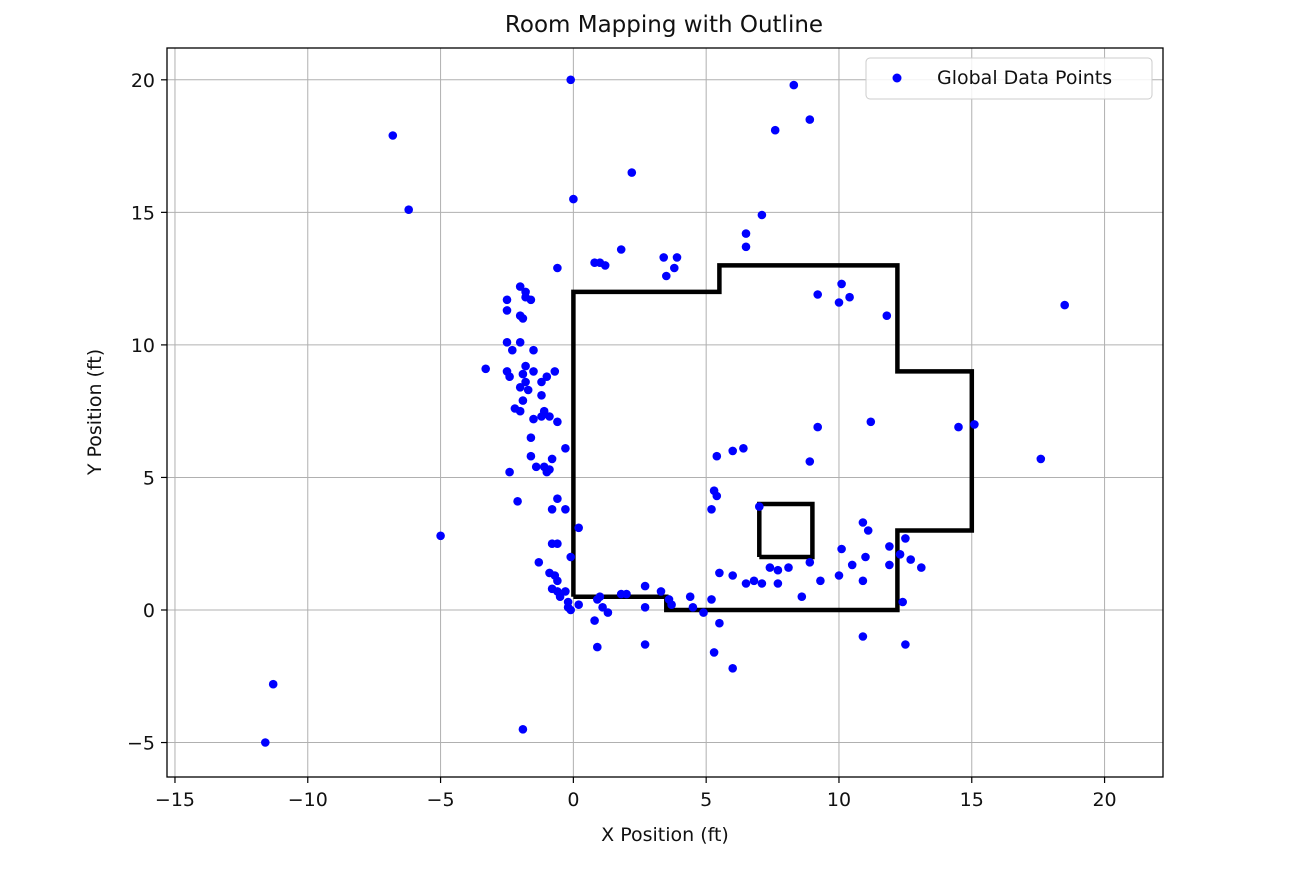 The width and height of the screenshot is (1312, 872). What do you see at coordinates (441, 800) in the screenshot?
I see `x-tick-label: −5` at bounding box center [441, 800].